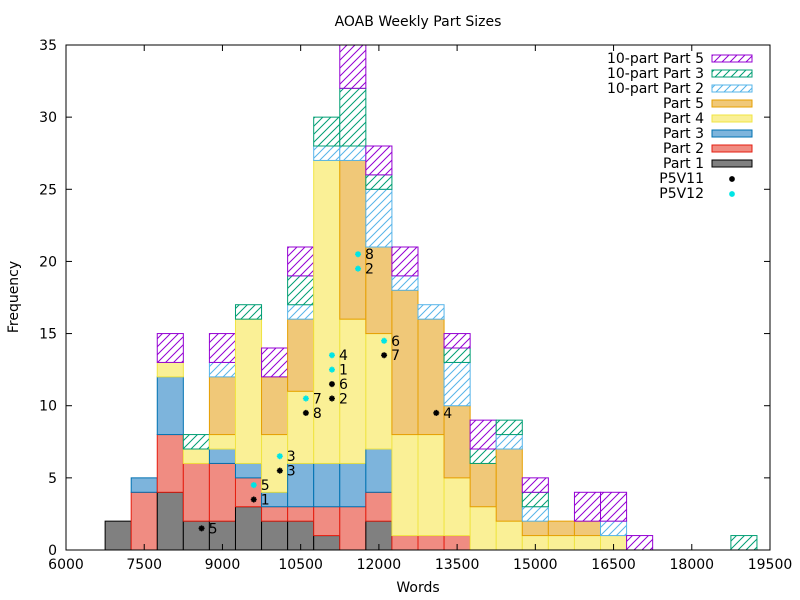 The image size is (800, 600). Describe the element at coordinates (369, 255) in the screenshot. I see `point-label-p5v12-6: 8` at that location.